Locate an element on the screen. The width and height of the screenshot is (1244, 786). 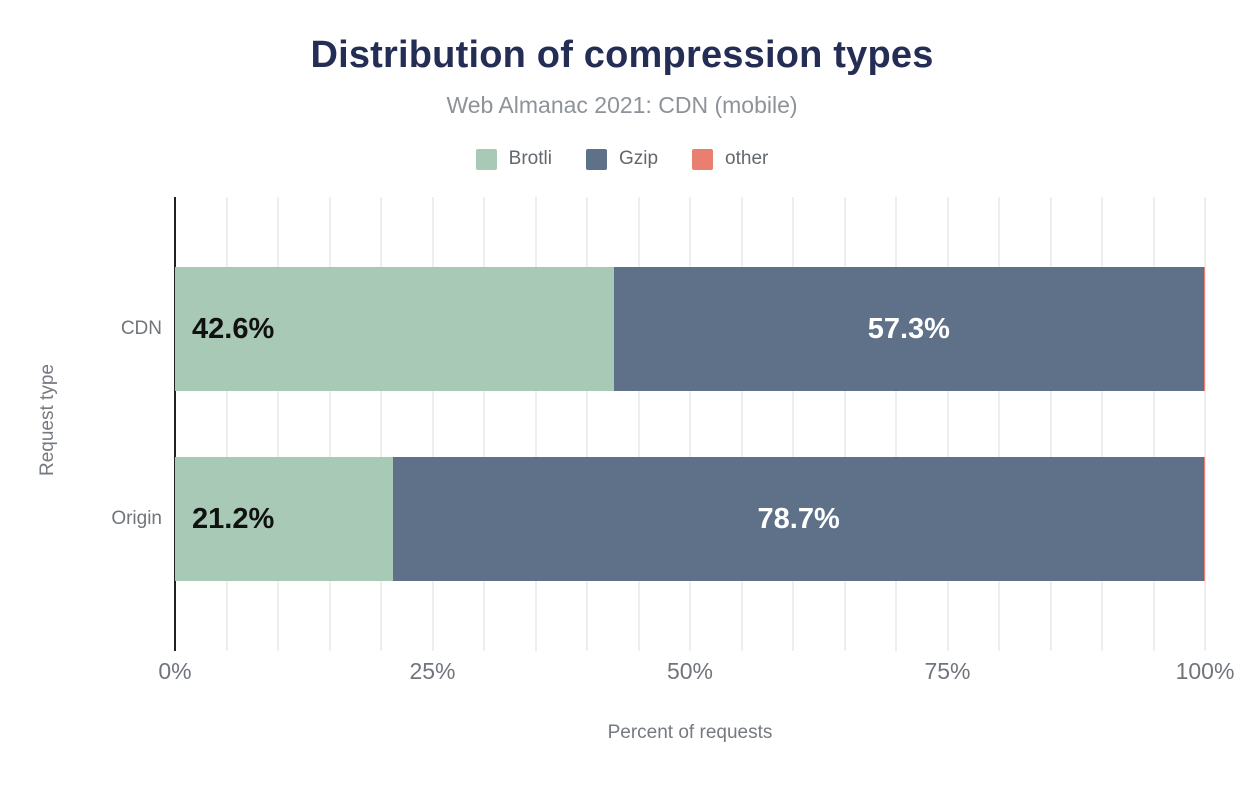
y-axis-title: Request type is located at coordinates (47, 420).